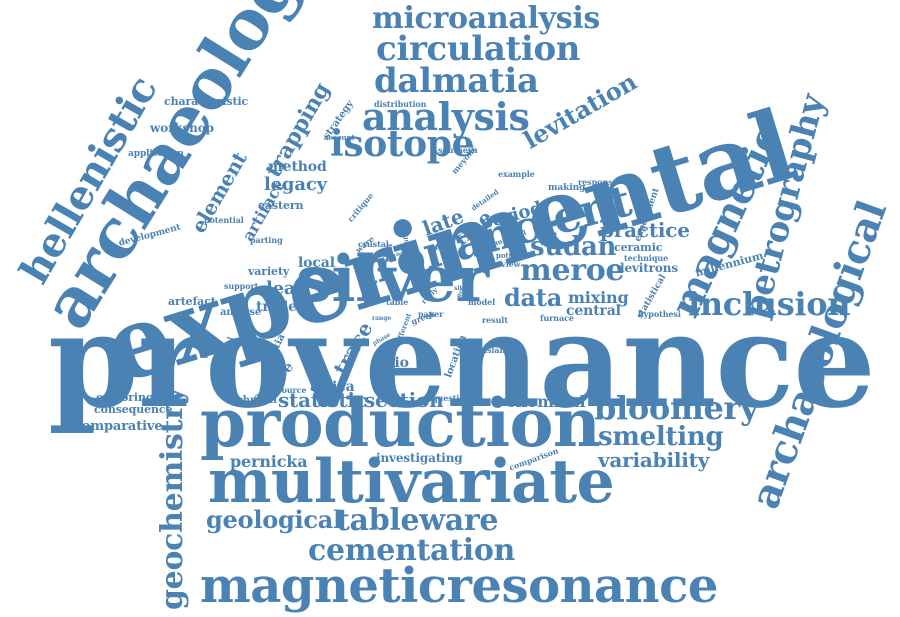 The image size is (900, 617). Describe the element at coordinates (419, 458) in the screenshot. I see `word: investigating` at that location.